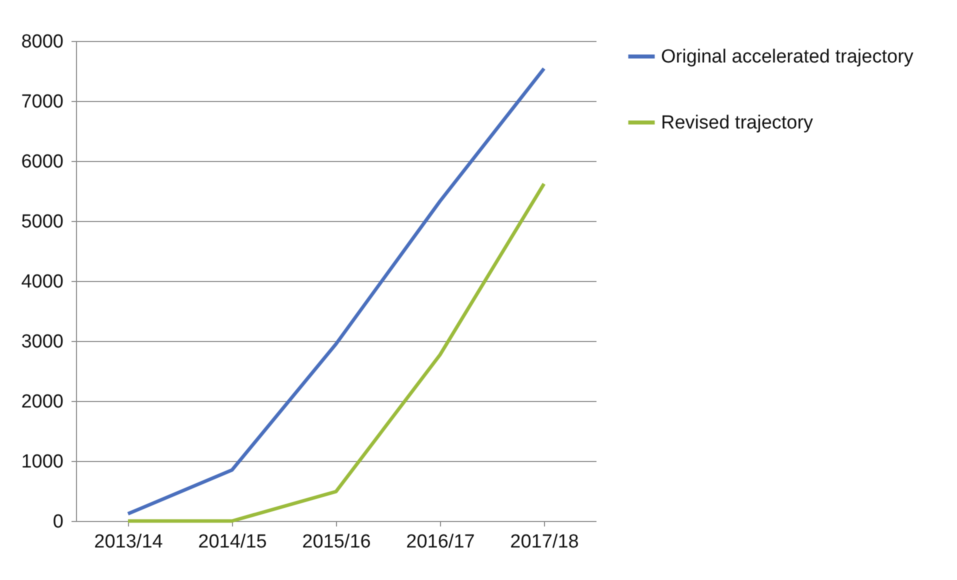  I want to click on x-tick-label: 2013/14, so click(129, 542).